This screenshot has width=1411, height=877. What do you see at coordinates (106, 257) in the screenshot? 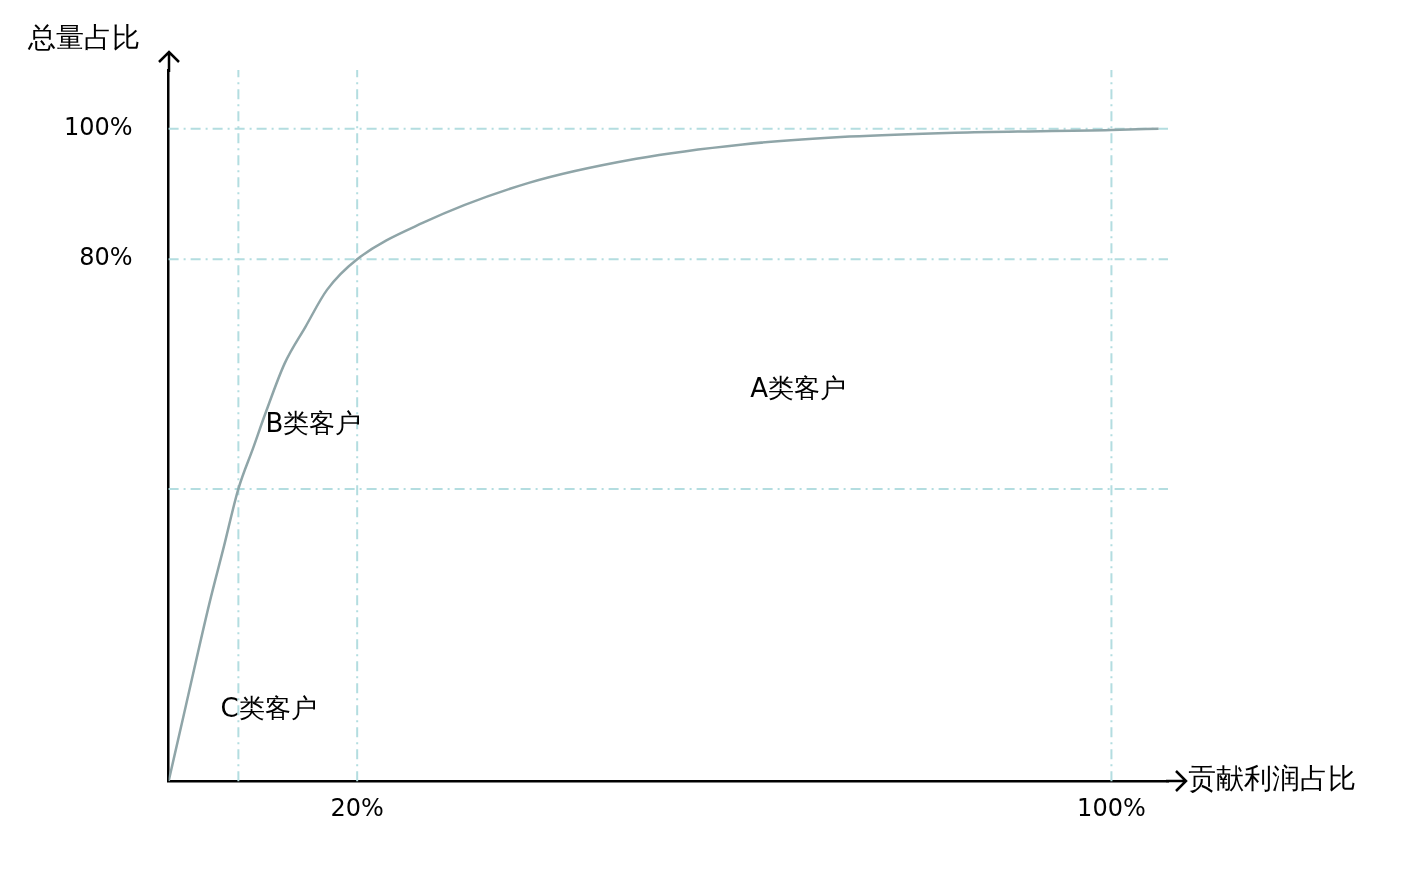
I see `y-tick-label: 80%` at bounding box center [106, 257].